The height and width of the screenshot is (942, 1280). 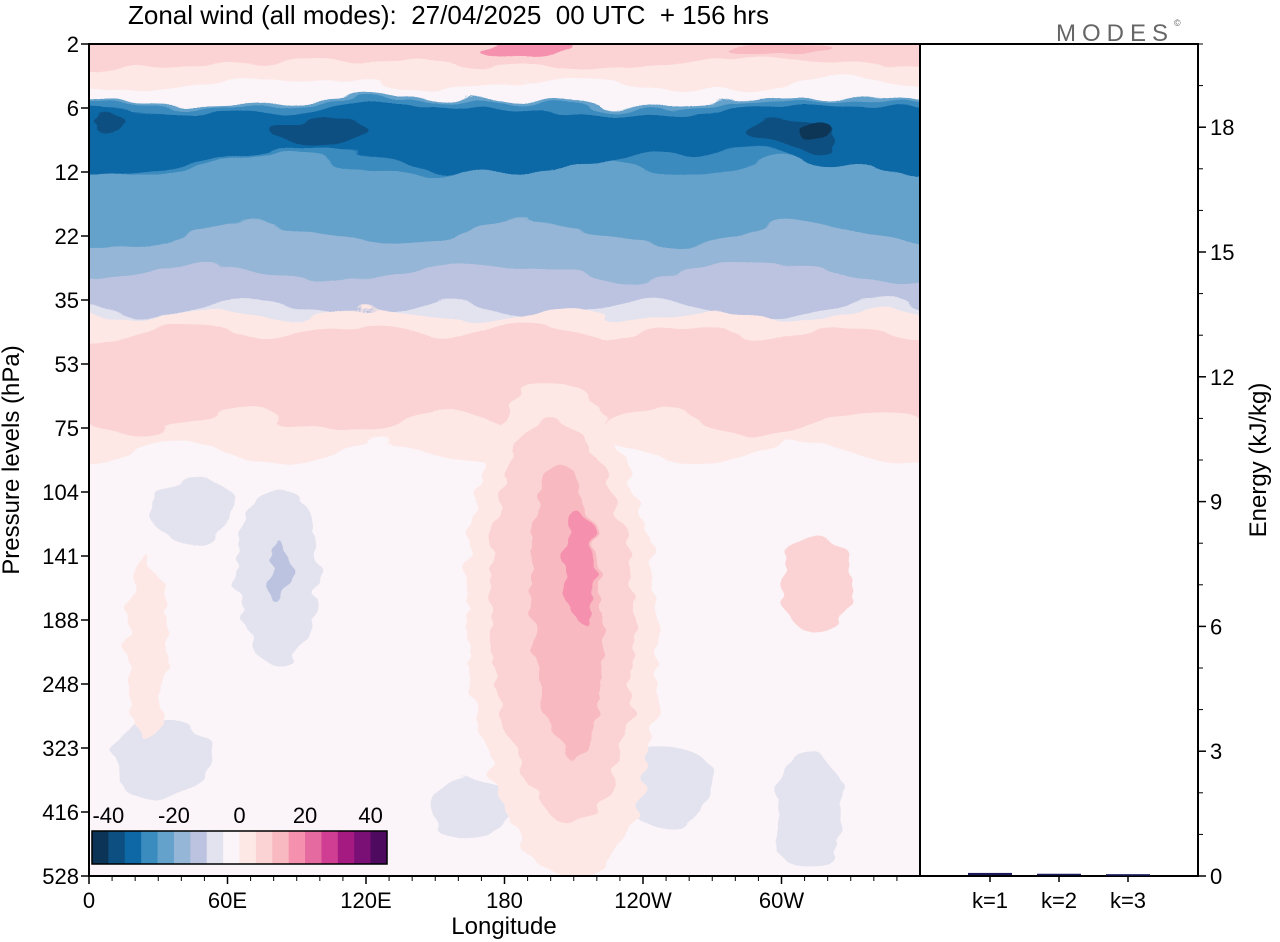 What do you see at coordinates (60, 748) in the screenshot?
I see `y-tick-label: 323` at bounding box center [60, 748].